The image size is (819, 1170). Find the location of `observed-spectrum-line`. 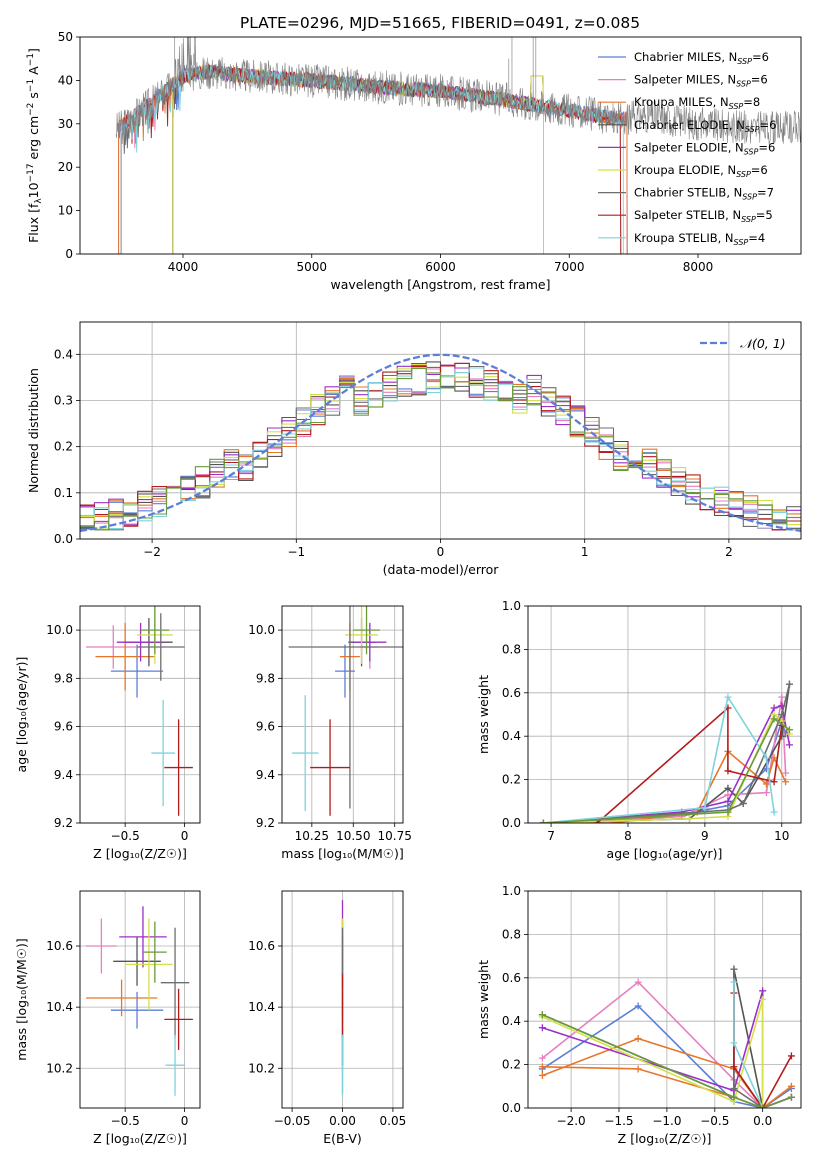

observed-spectrum-line is located at coordinates (458, 91).